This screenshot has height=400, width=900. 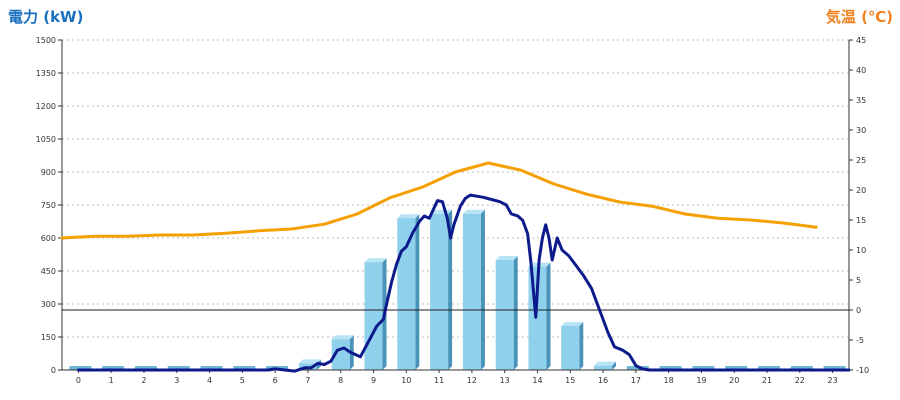 I want to click on x-tick-label: 18, so click(x=669, y=380).